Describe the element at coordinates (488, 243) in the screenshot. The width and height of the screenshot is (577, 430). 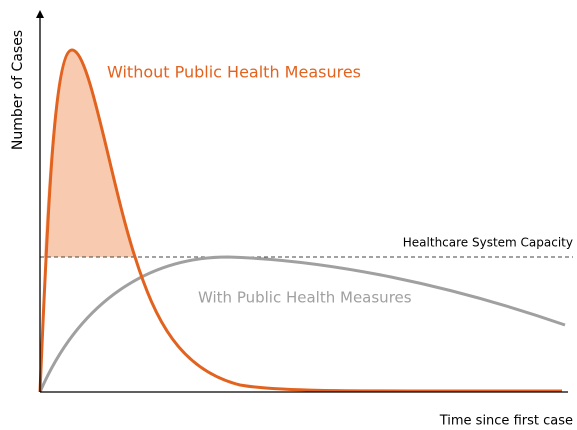
I see `capacity-label: Healthcare System Capacity` at that location.